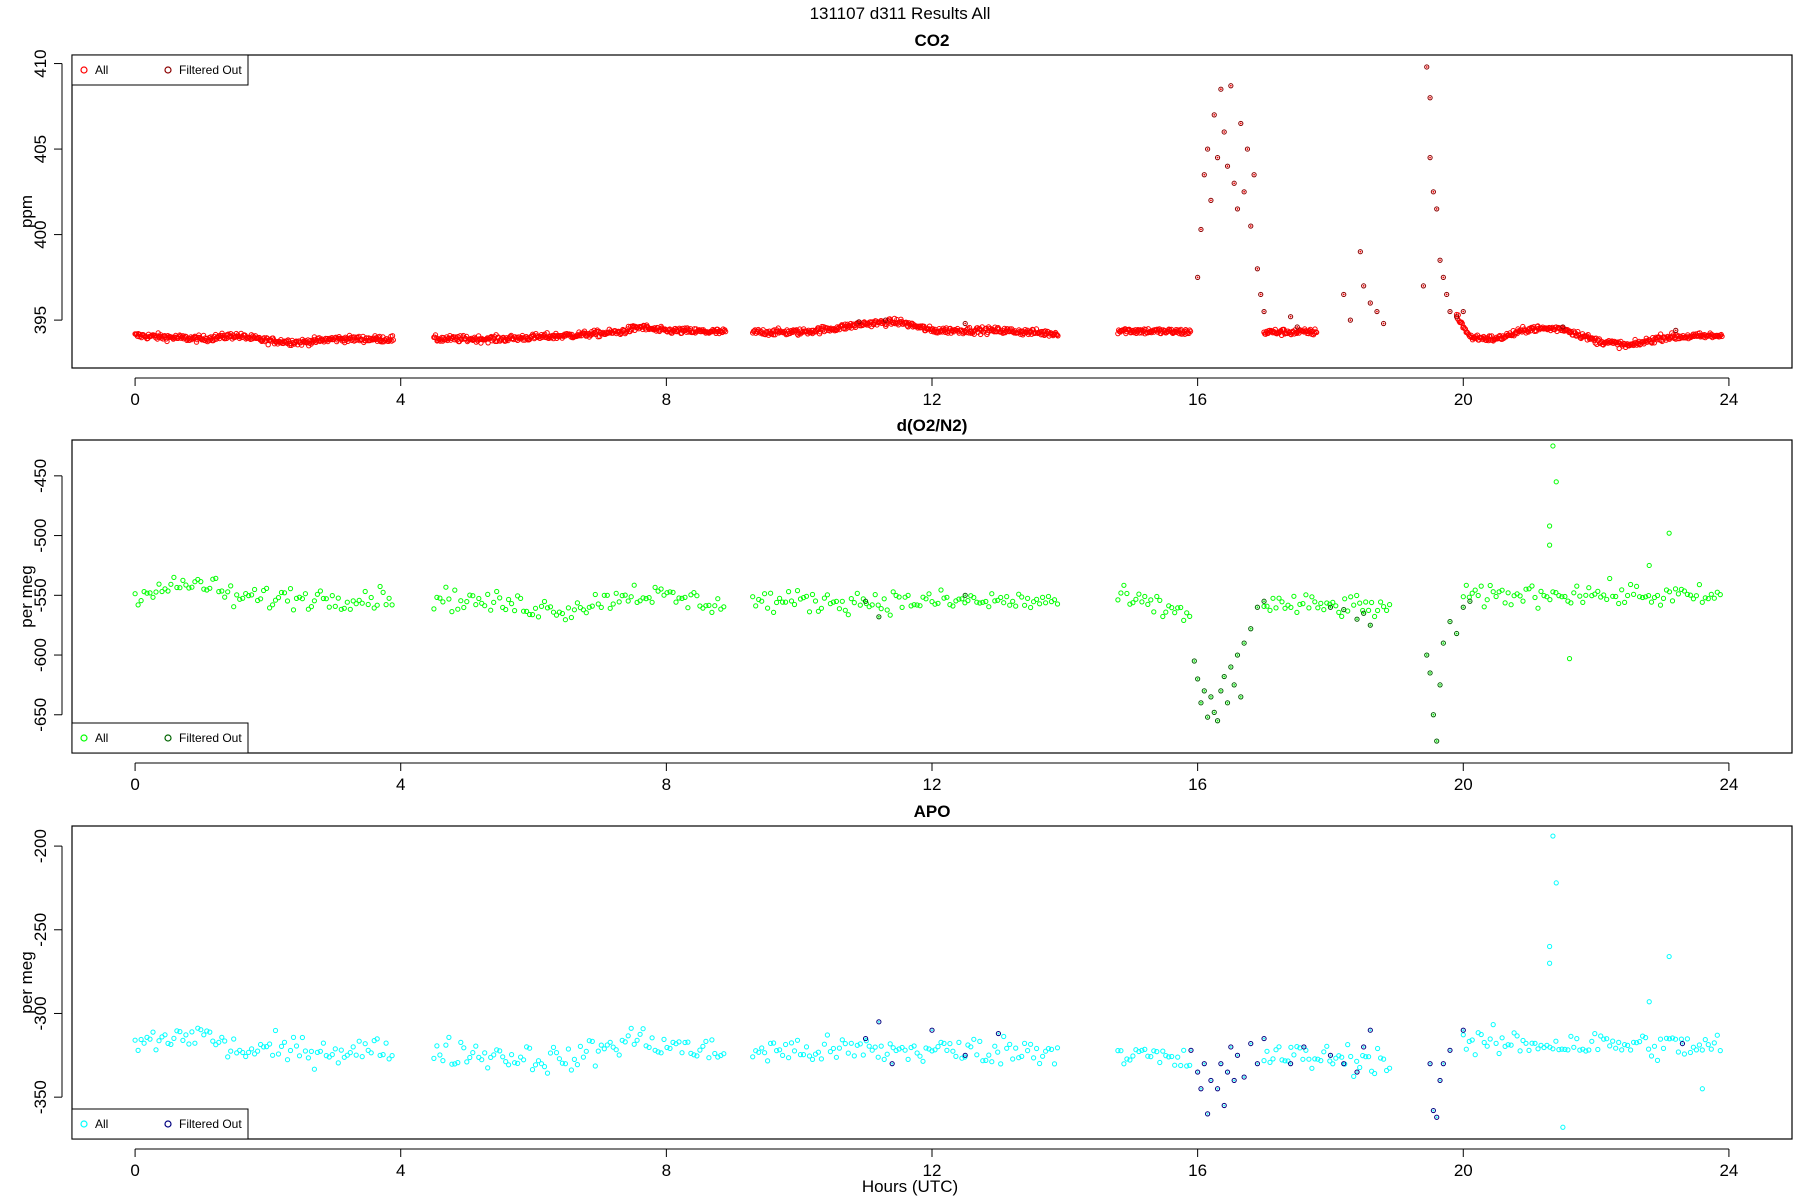 The width and height of the screenshot is (1800, 1200). Describe the element at coordinates (1463, 784) in the screenshot. I see `x-tick-label: 20` at that location.